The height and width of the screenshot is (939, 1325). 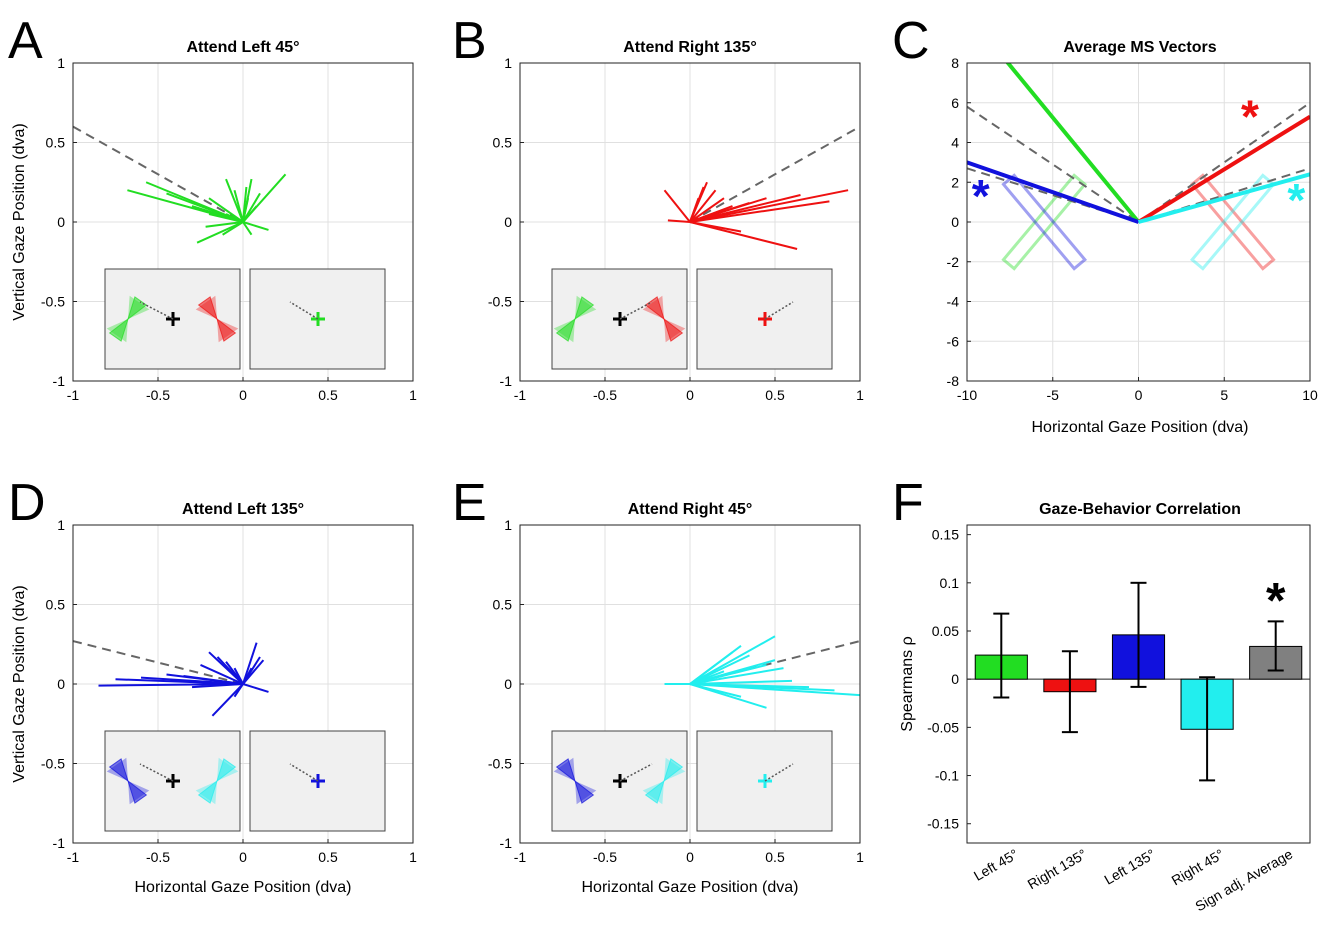 I want to click on x-tick-label: -10, so click(x=967, y=395).